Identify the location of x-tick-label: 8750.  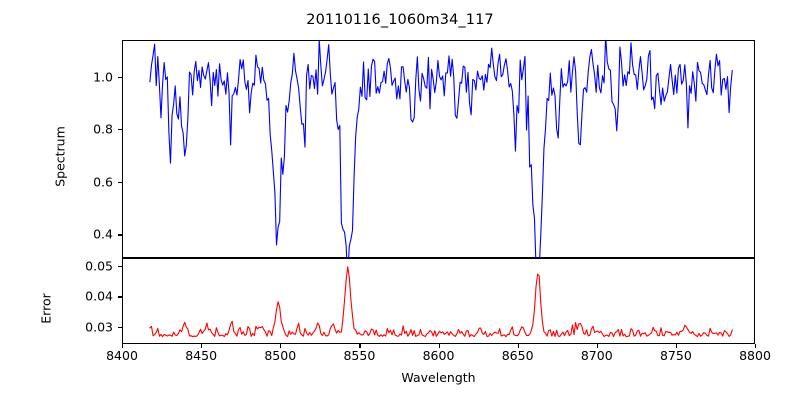
(675, 355).